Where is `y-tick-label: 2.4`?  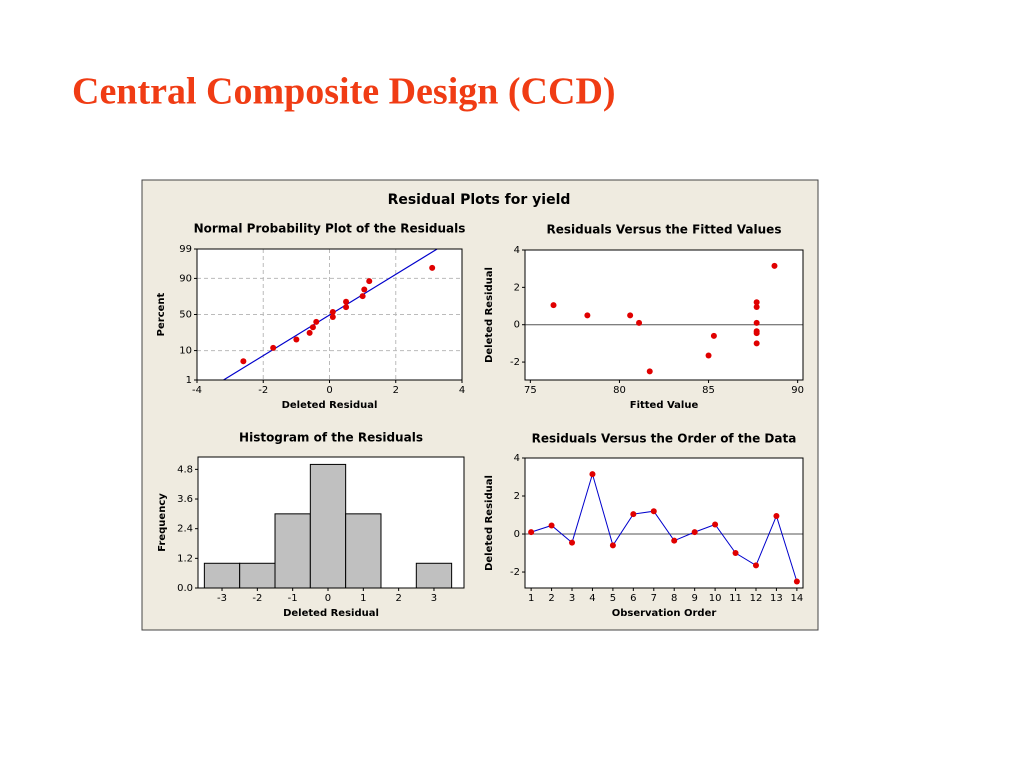
y-tick-label: 2.4 is located at coordinates (185, 529).